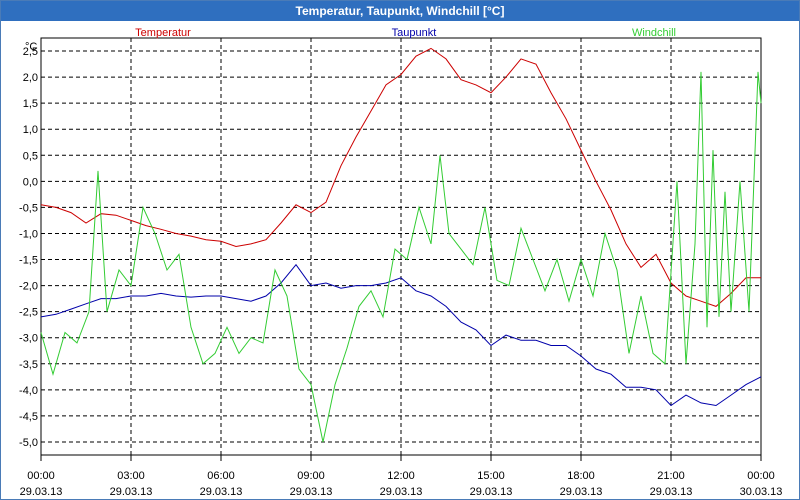 This screenshot has height=500, width=800. Describe the element at coordinates (30, 104) in the screenshot. I see `y-tick-label: 1,5` at that location.